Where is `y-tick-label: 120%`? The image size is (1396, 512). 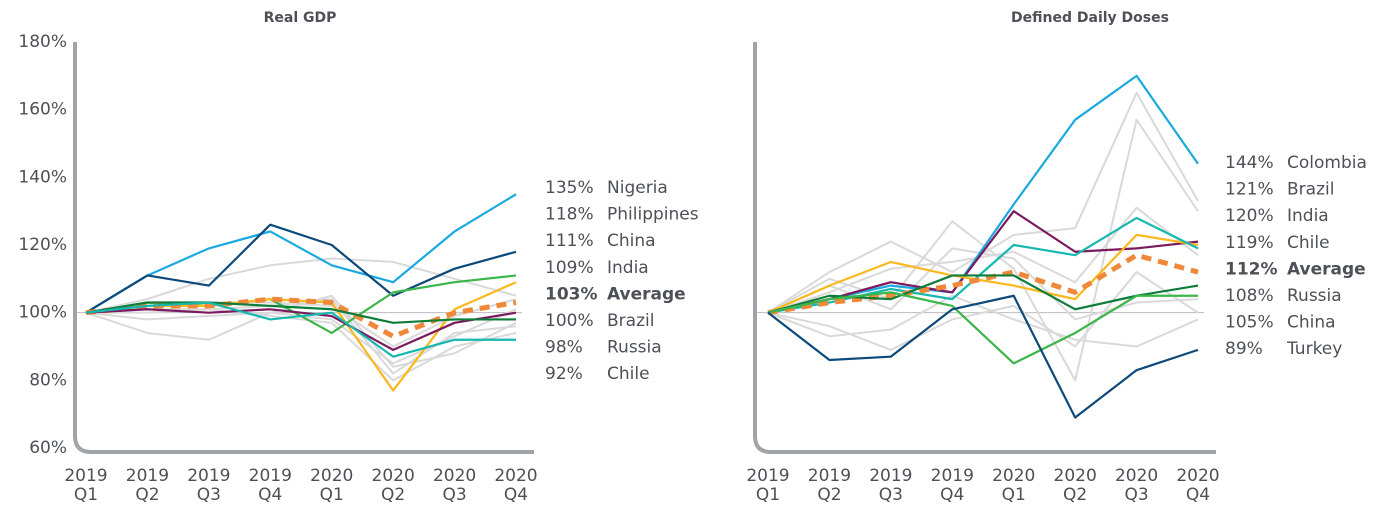 y-tick-label: 120% is located at coordinates (42, 245).